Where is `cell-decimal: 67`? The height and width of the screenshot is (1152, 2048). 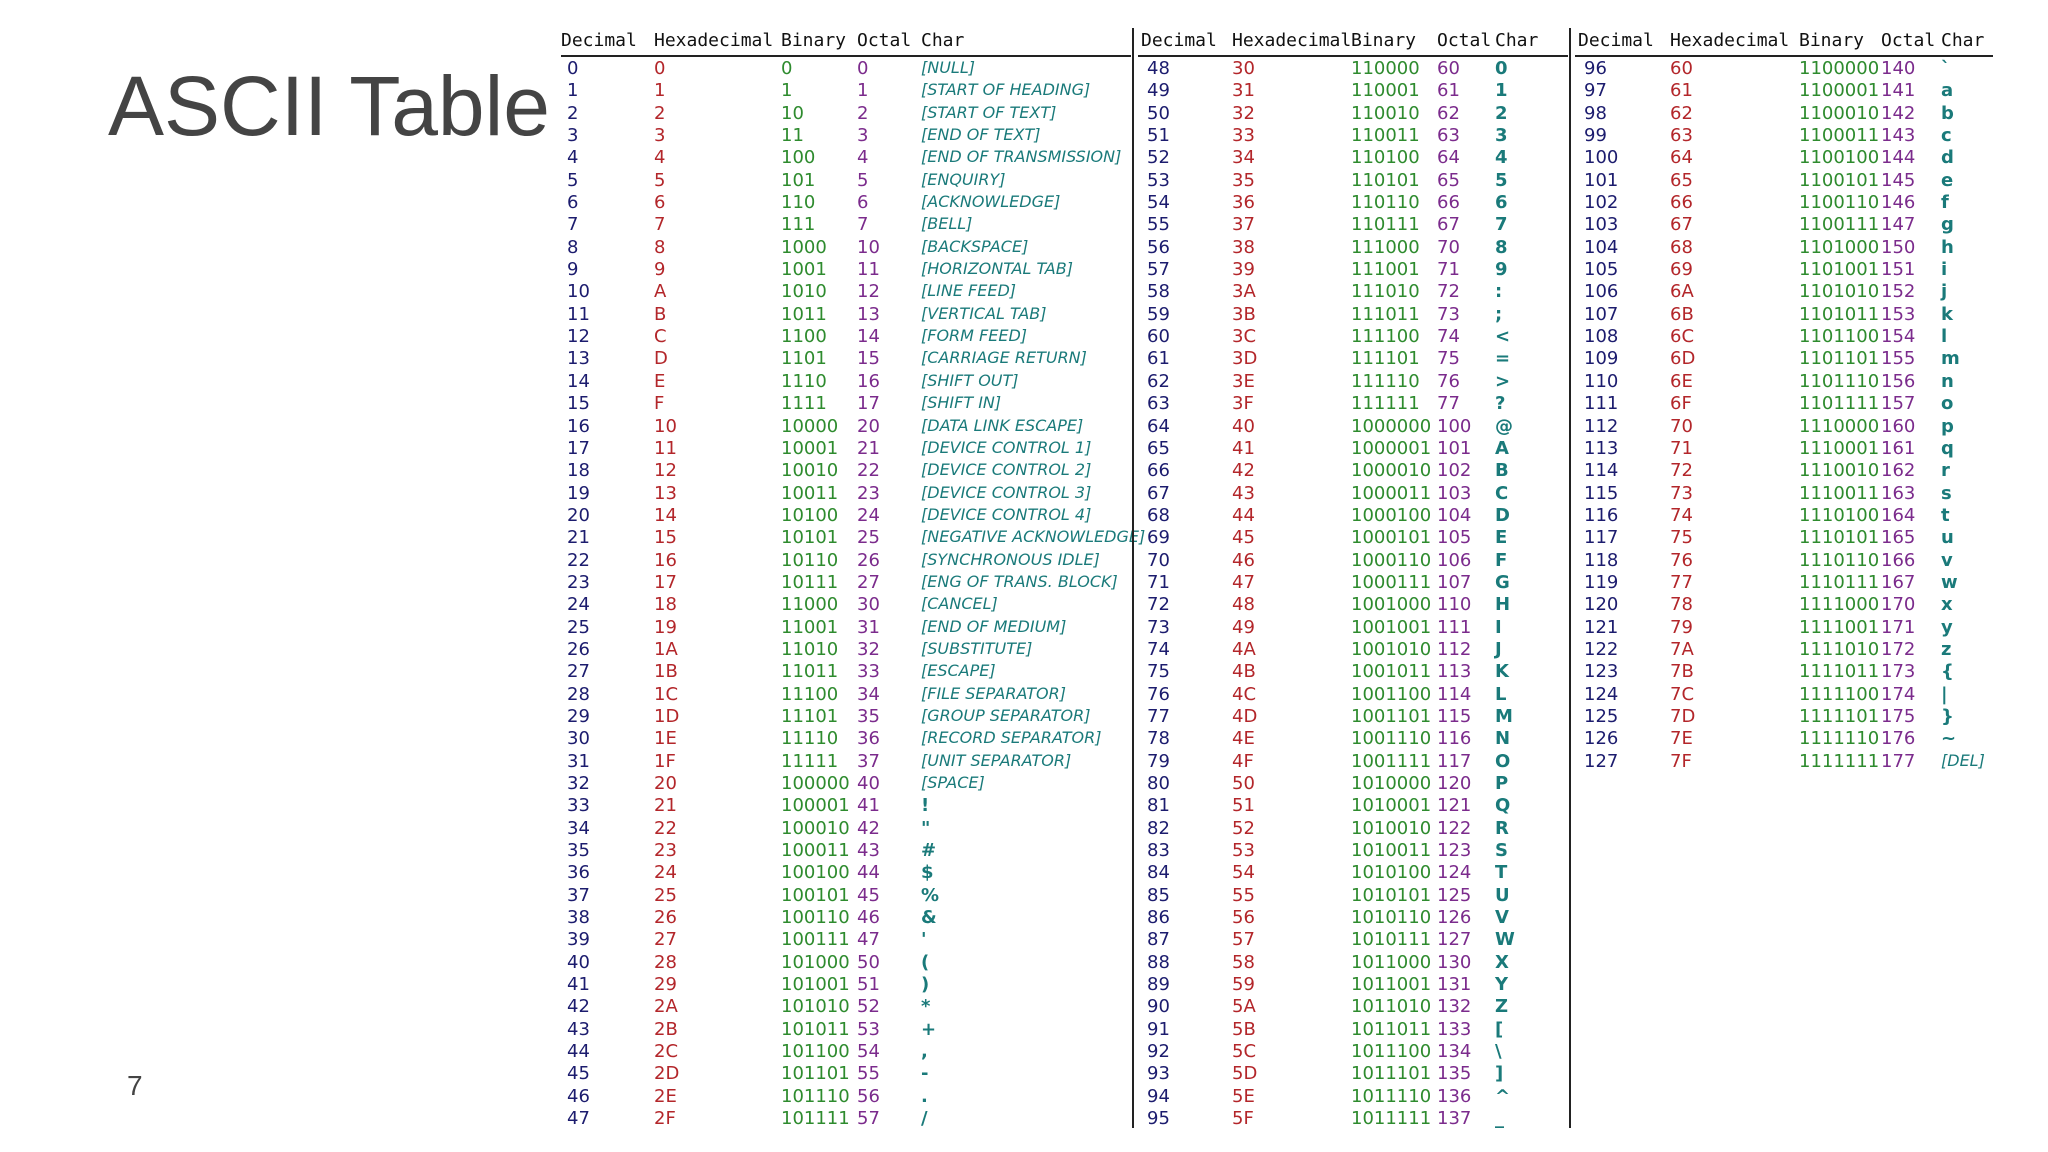
cell-decimal: 67 is located at coordinates (1158, 493).